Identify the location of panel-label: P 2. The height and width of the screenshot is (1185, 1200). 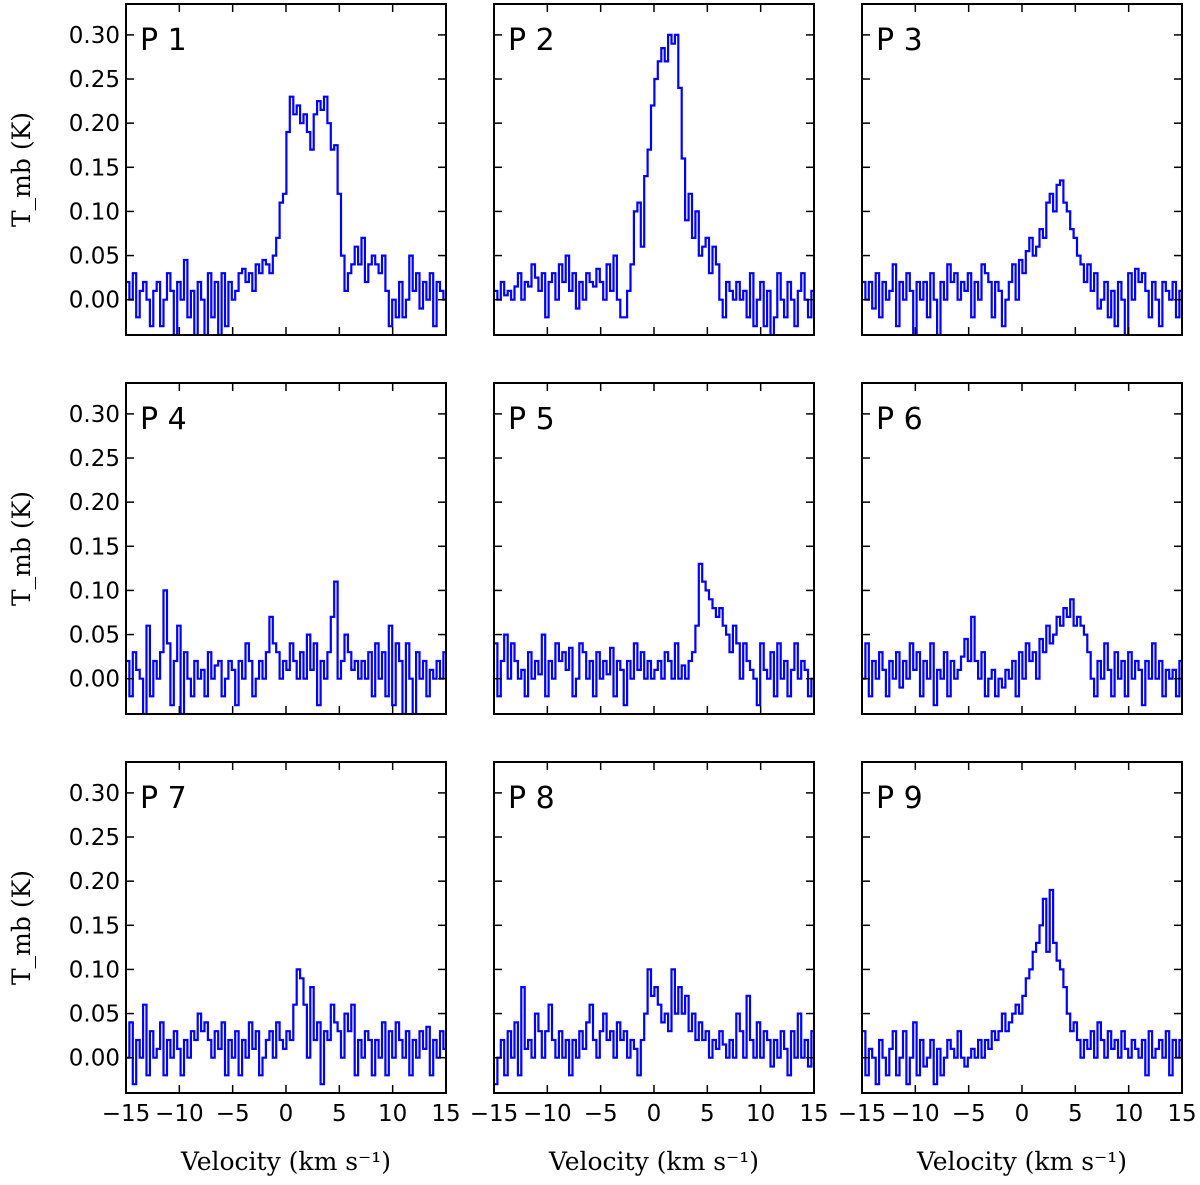
(531, 40).